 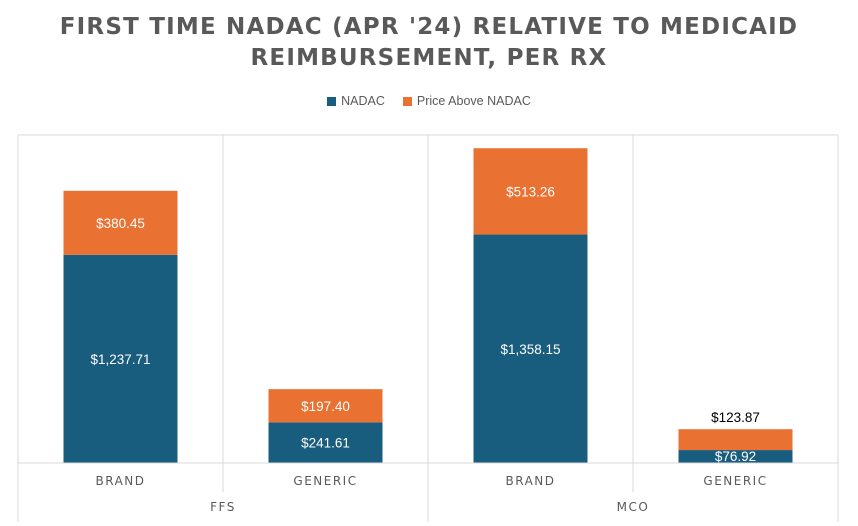 What do you see at coordinates (429, 58) in the screenshot?
I see `chart-title-line-2: REIMBURSEMENT, PER RX` at bounding box center [429, 58].